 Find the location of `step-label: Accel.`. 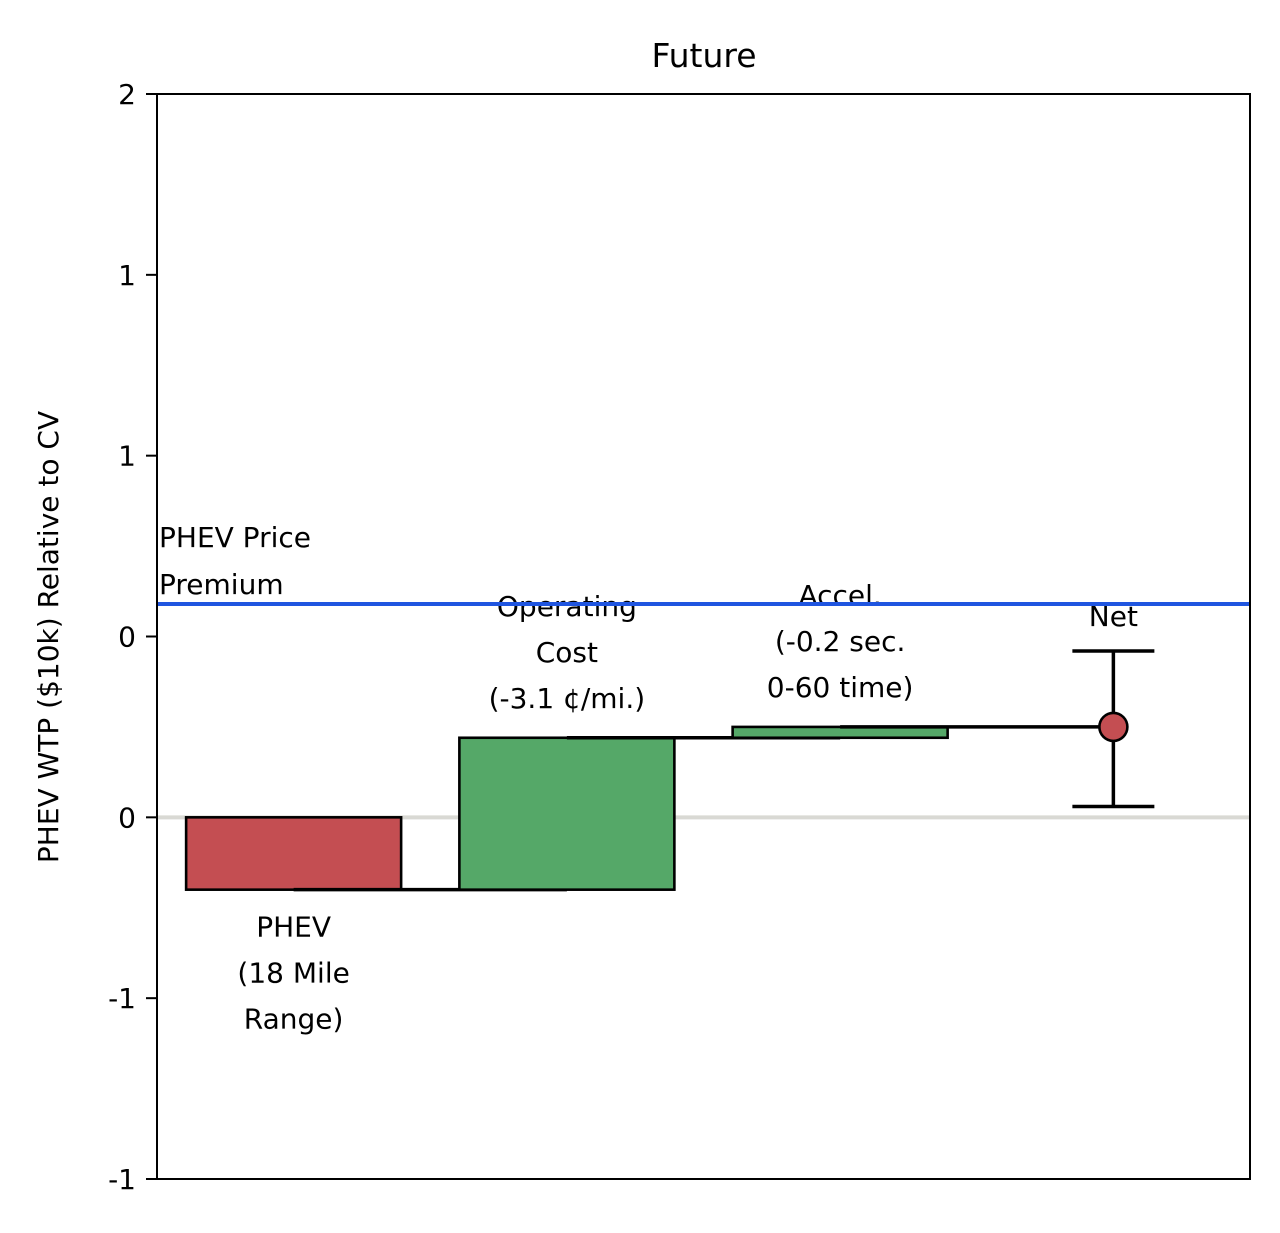

step-label: Accel. is located at coordinates (839, 595).